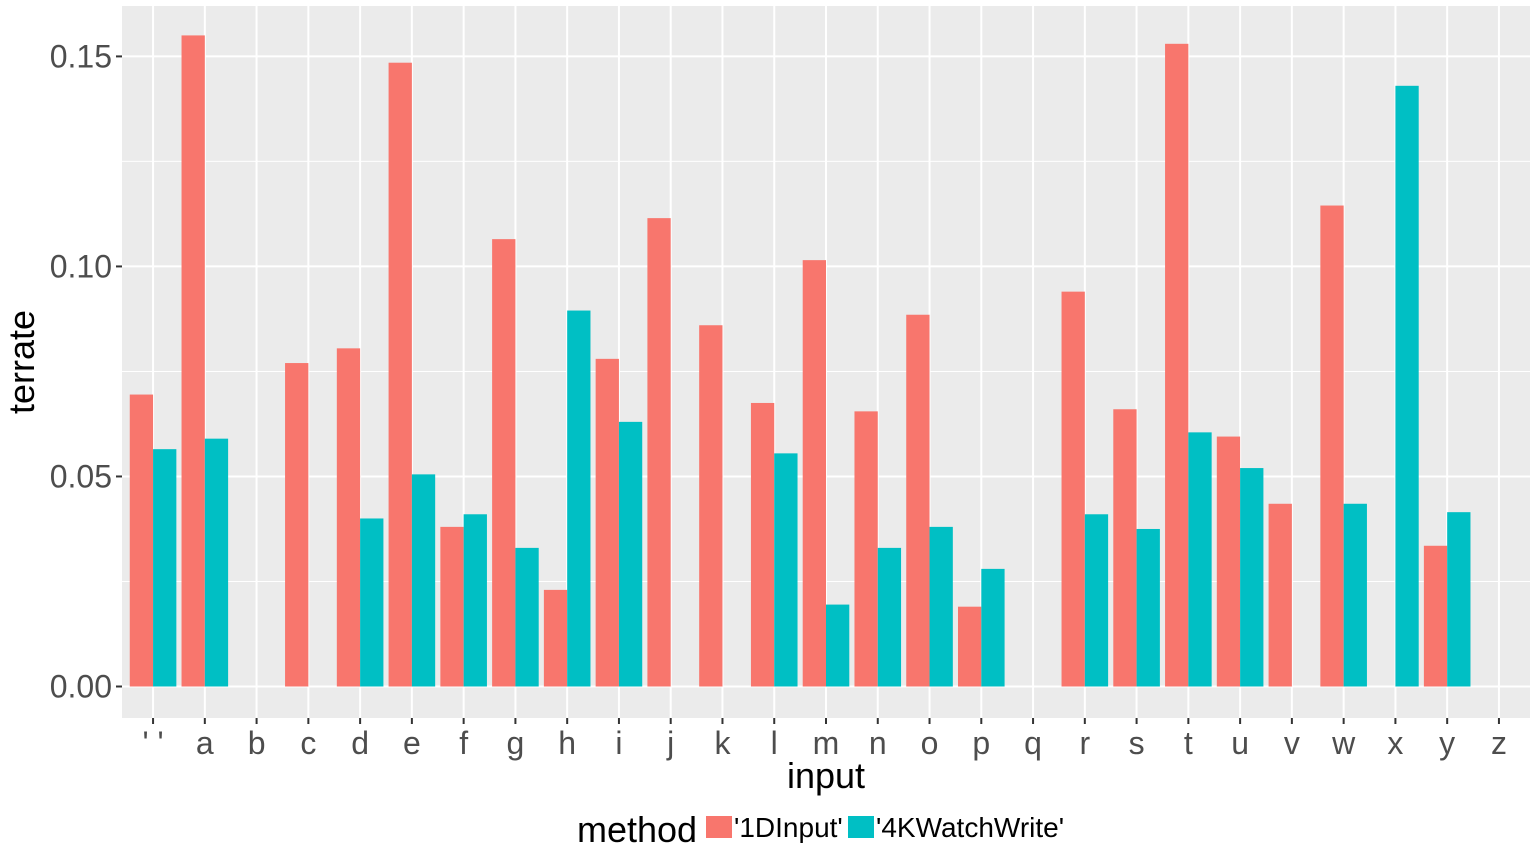  I want to click on x-tick-label: i, so click(618, 743).